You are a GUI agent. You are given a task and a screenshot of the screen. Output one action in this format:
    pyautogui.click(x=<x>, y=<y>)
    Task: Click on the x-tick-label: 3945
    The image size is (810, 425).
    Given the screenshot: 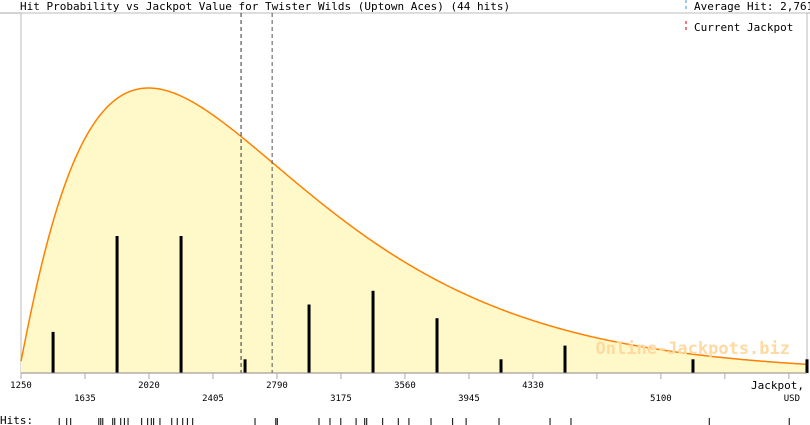 What is the action you would take?
    pyautogui.click(x=469, y=399)
    